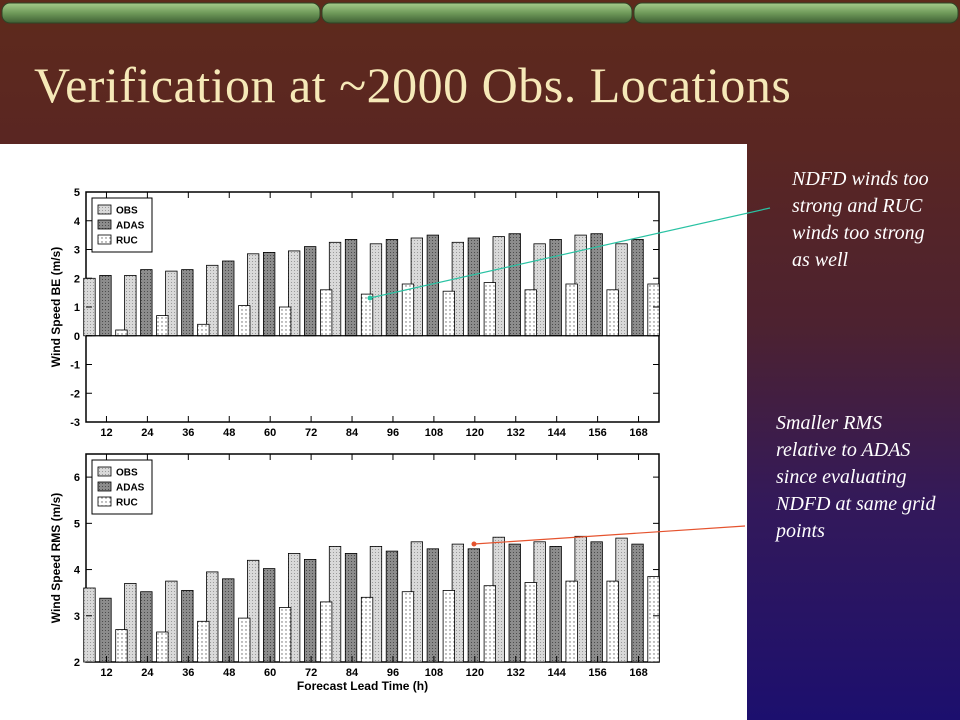  What do you see at coordinates (75, 366) in the screenshot?
I see `y-tick-label: -1` at bounding box center [75, 366].